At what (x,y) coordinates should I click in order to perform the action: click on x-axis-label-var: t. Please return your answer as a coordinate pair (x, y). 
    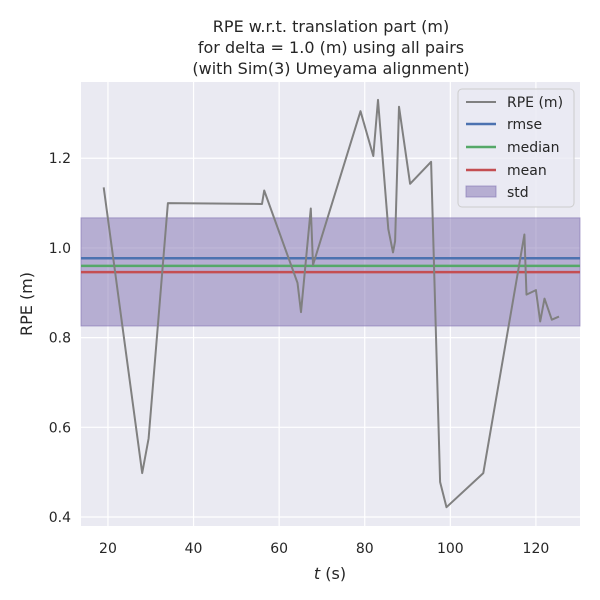
    Looking at the image, I should click on (317, 573).